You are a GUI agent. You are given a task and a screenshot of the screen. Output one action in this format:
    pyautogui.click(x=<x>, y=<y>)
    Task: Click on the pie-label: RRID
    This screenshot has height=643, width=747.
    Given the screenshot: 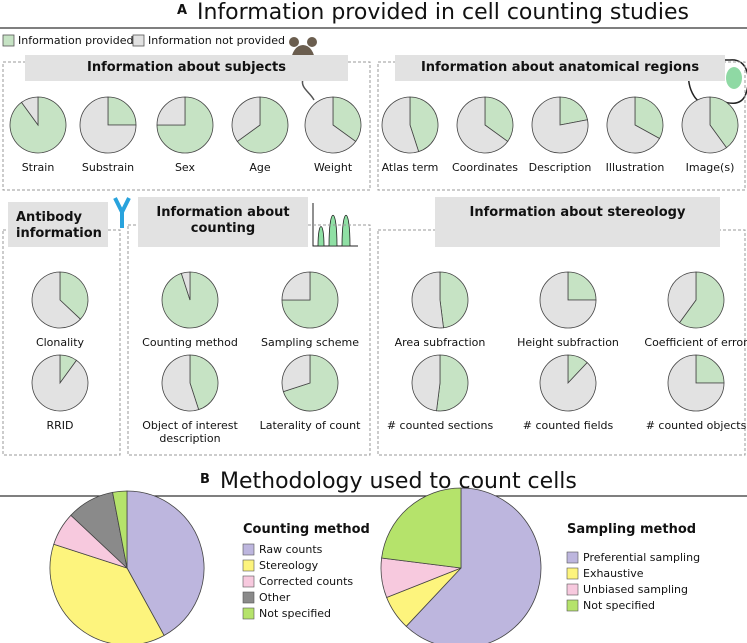 What is the action you would take?
    pyautogui.click(x=60, y=425)
    